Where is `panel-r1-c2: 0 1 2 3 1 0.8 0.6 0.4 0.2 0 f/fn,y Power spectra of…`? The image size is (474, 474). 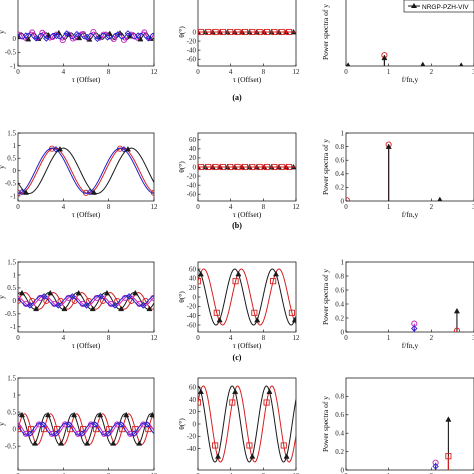 panel-r1-c2: 0 1 2 3 1 0.8 0.6 0.4 0.2 0 f/fn,y Power spectra of… is located at coordinates (397, 174).